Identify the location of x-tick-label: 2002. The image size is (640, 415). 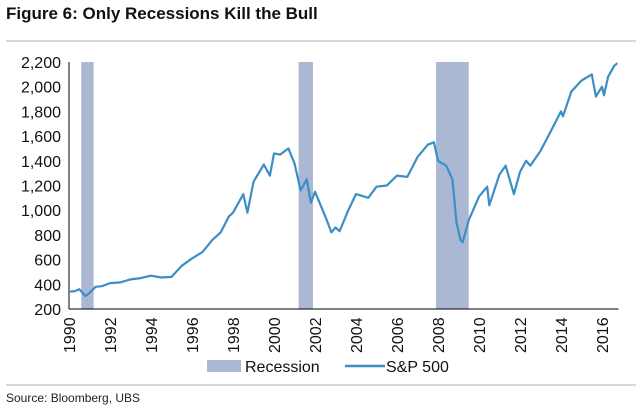
(316, 335).